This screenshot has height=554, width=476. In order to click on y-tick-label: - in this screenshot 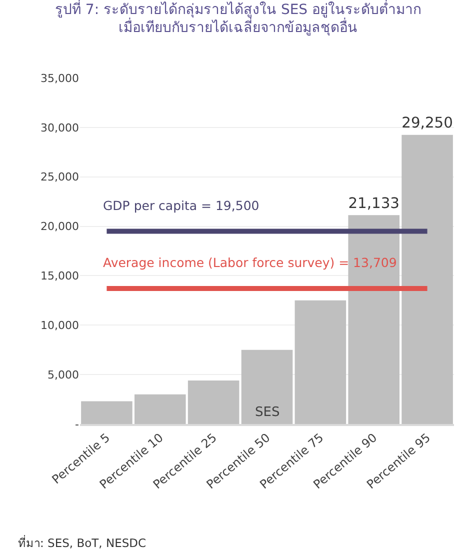, I will do `click(77, 424)`.